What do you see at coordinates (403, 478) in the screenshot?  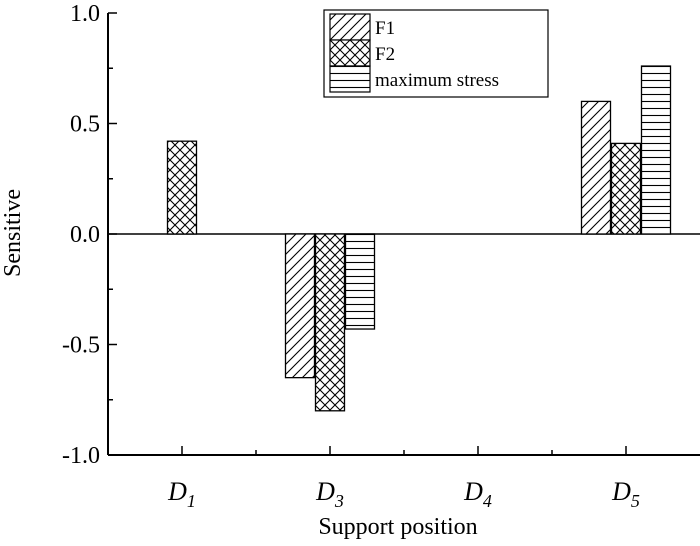 I see `x-axis: D1 D3 D4 D5` at bounding box center [403, 478].